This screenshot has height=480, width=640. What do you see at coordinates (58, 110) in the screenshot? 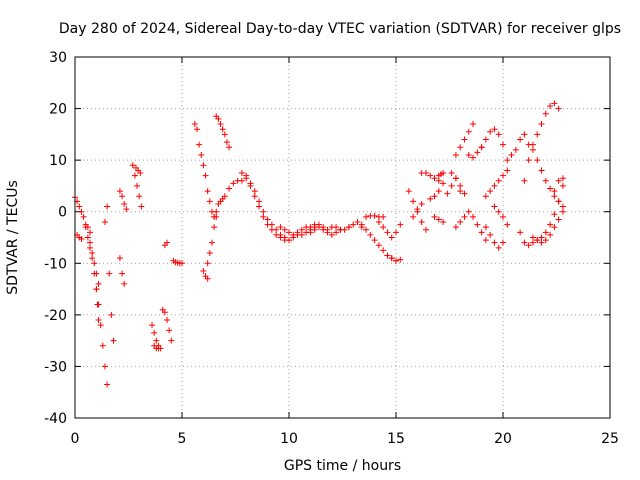
I see `y-tick-label: 20` at bounding box center [58, 110].